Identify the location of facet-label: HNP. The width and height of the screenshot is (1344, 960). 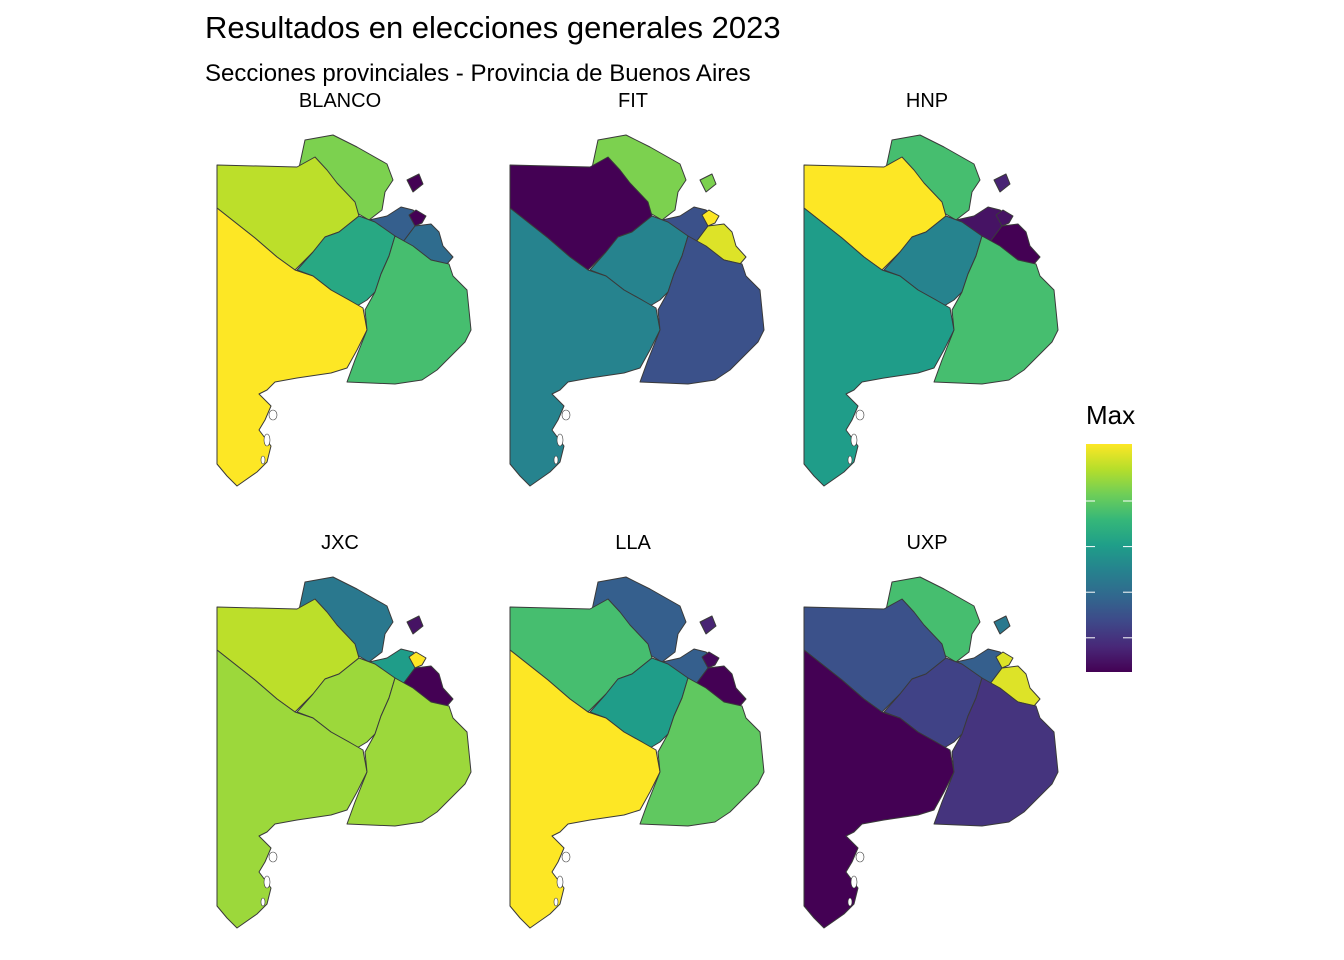
(927, 101).